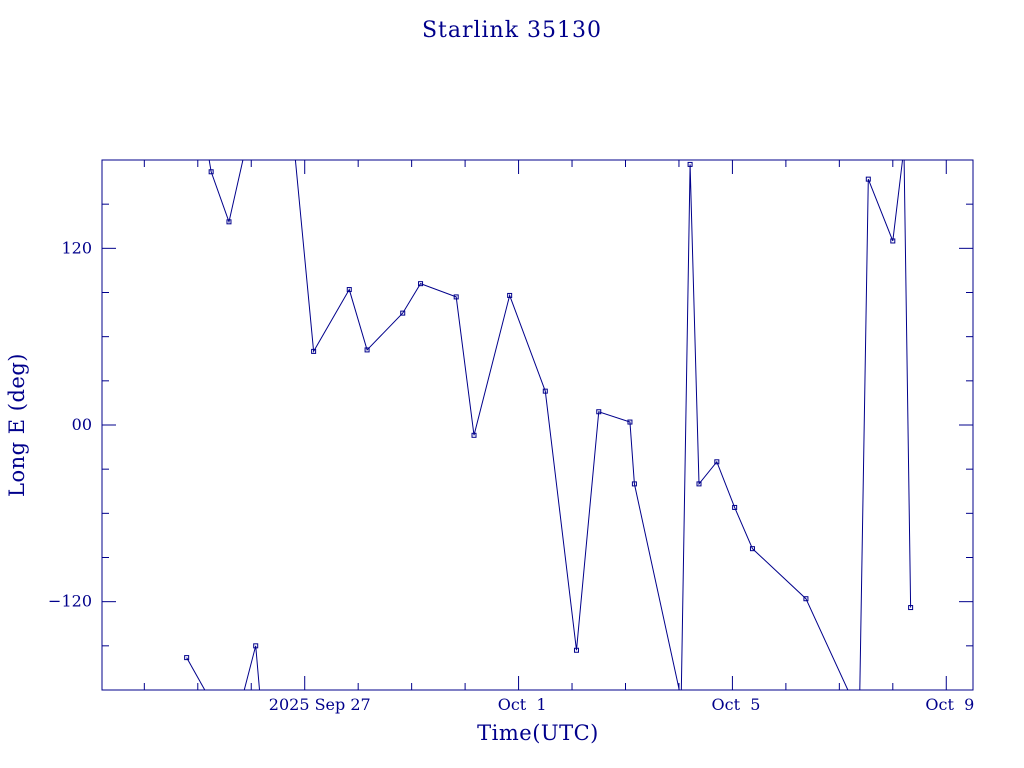 Image resolution: width=1024 pixels, height=768 pixels. Describe the element at coordinates (522, 704) in the screenshot. I see `x-tick-label: Oct 1` at that location.